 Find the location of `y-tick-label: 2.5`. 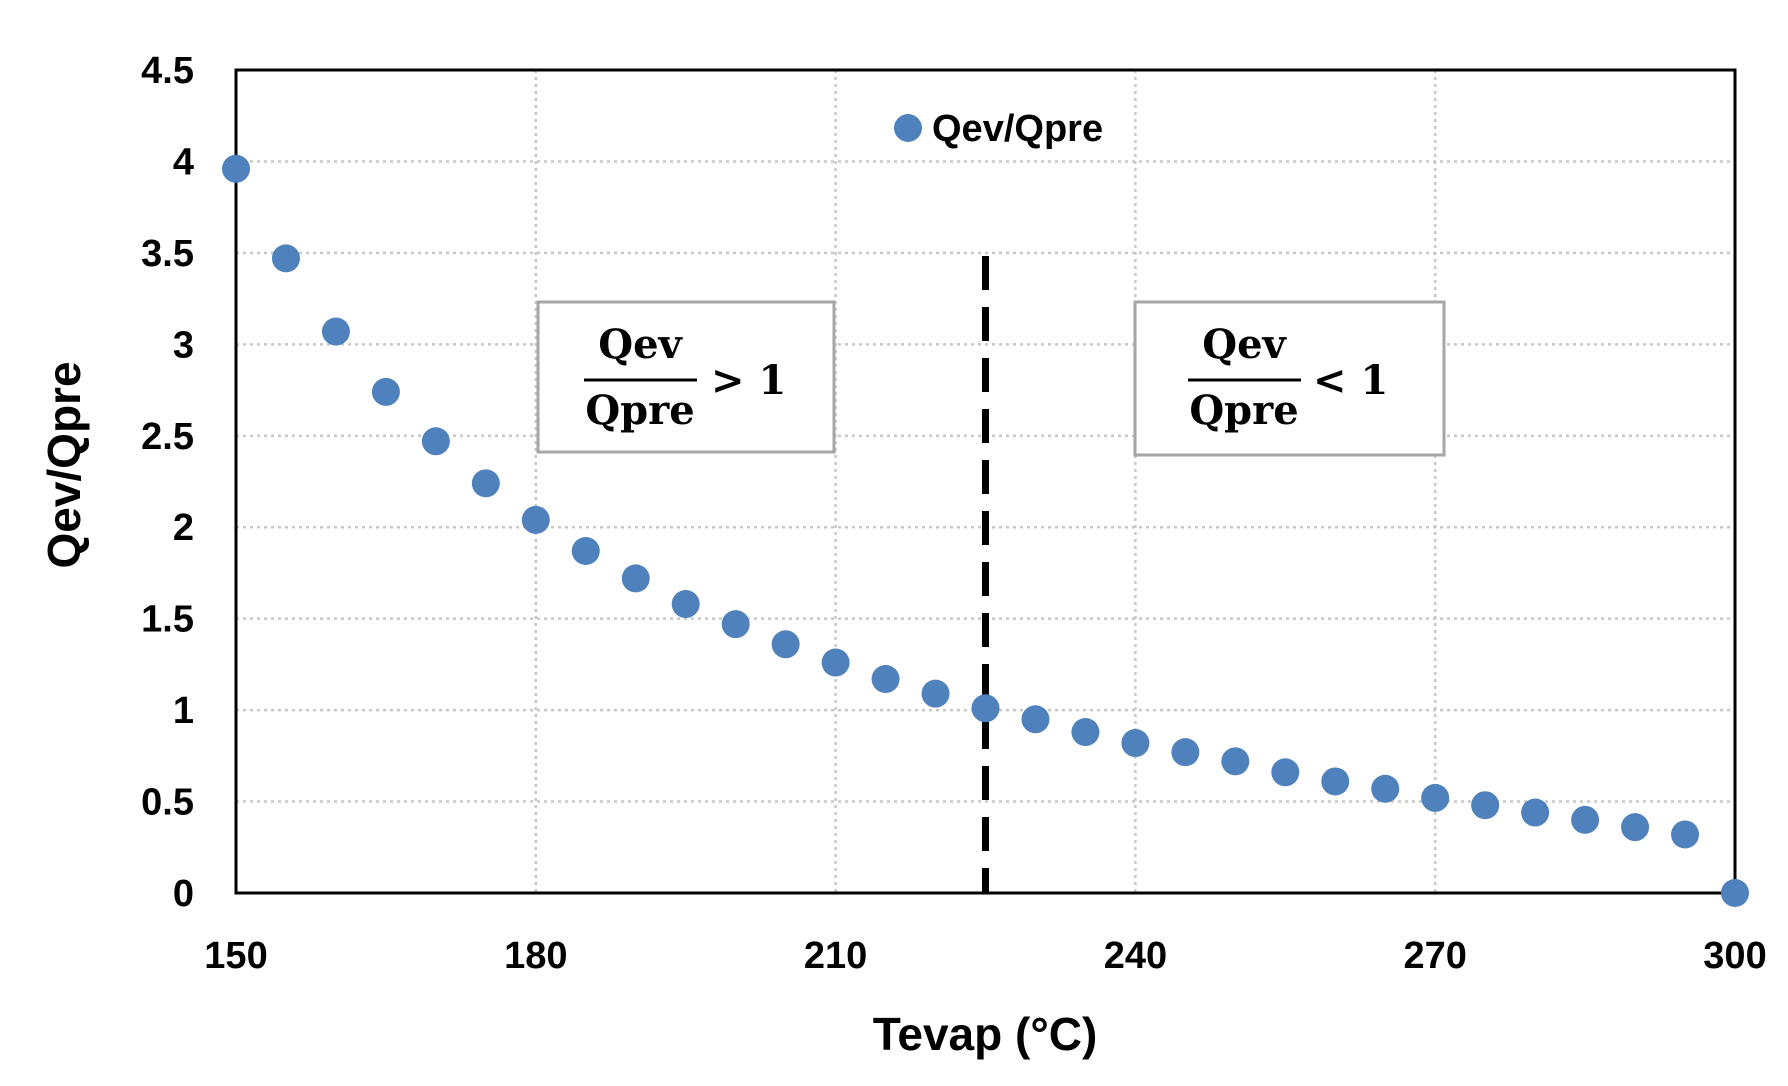

y-tick-label: 2.5 is located at coordinates (167, 437).